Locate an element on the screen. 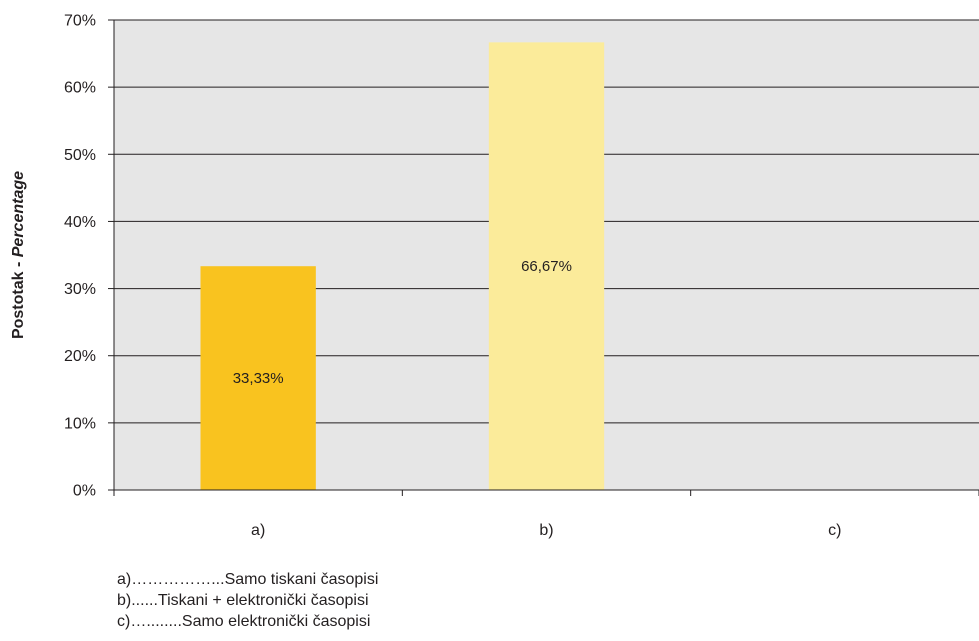  y-tick-labels: 0% 10% 20% 30% 40% 50% 60% 70% is located at coordinates (80, 256).